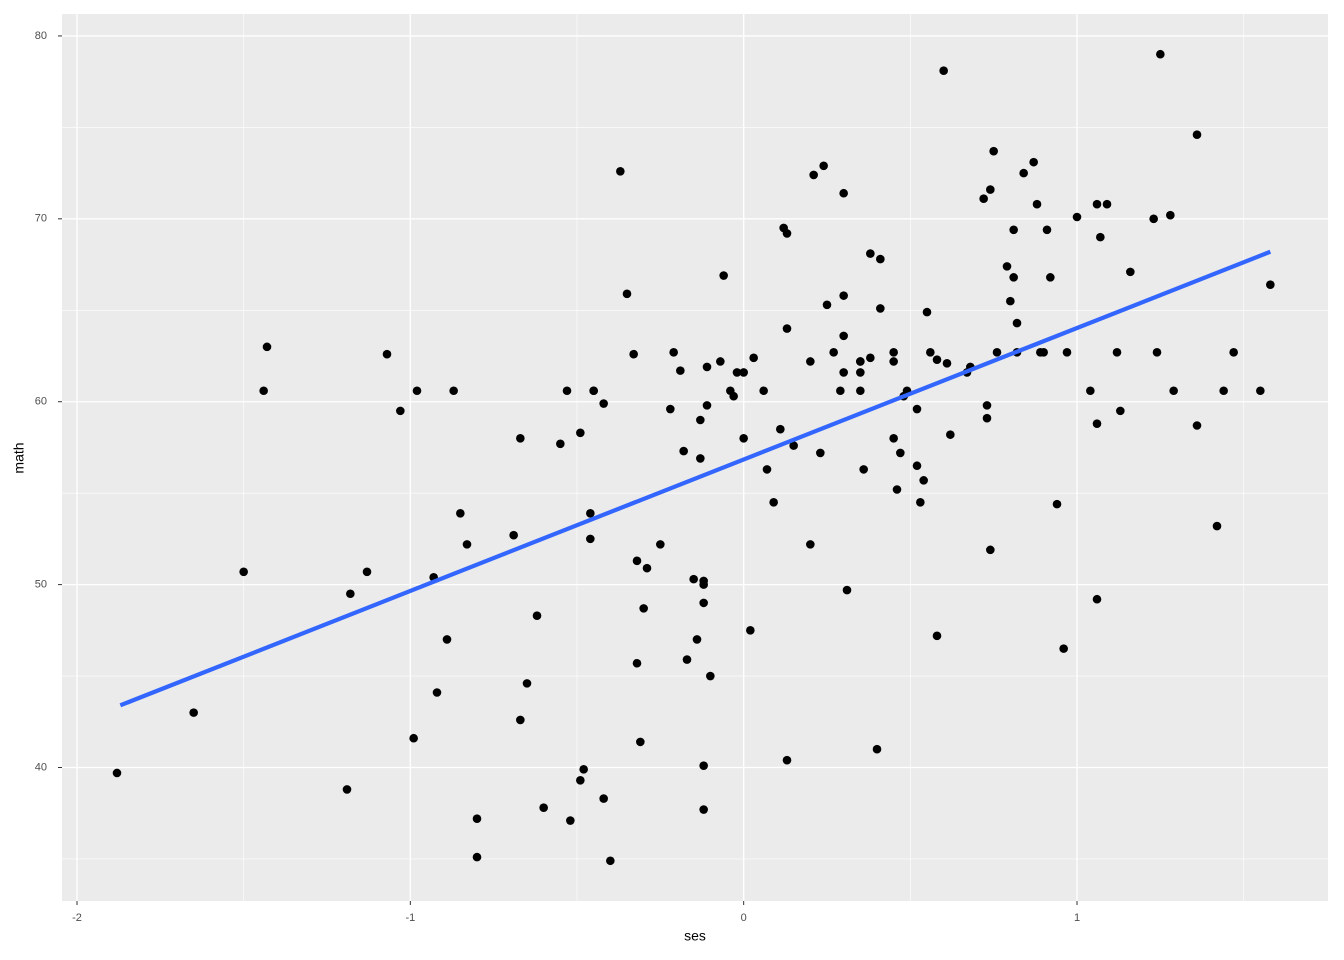  Describe the element at coordinates (41, 36) in the screenshot. I see `y-tick-label: 80` at that location.